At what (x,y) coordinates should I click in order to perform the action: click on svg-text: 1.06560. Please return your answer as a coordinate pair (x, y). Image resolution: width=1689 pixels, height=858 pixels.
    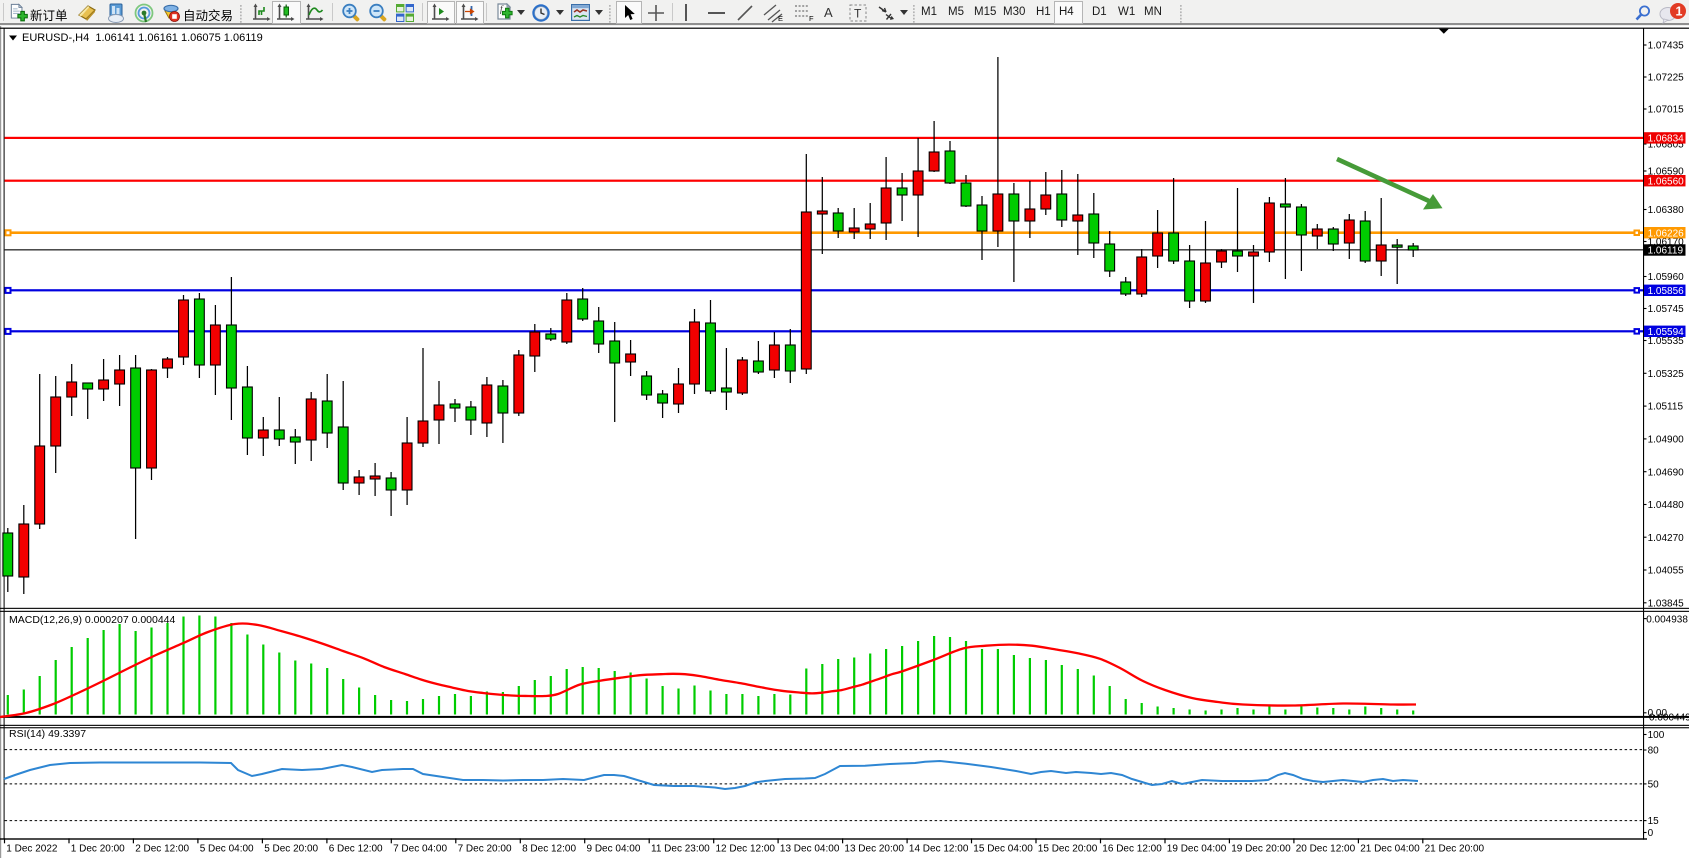
    Looking at the image, I should click on (1666, 181).